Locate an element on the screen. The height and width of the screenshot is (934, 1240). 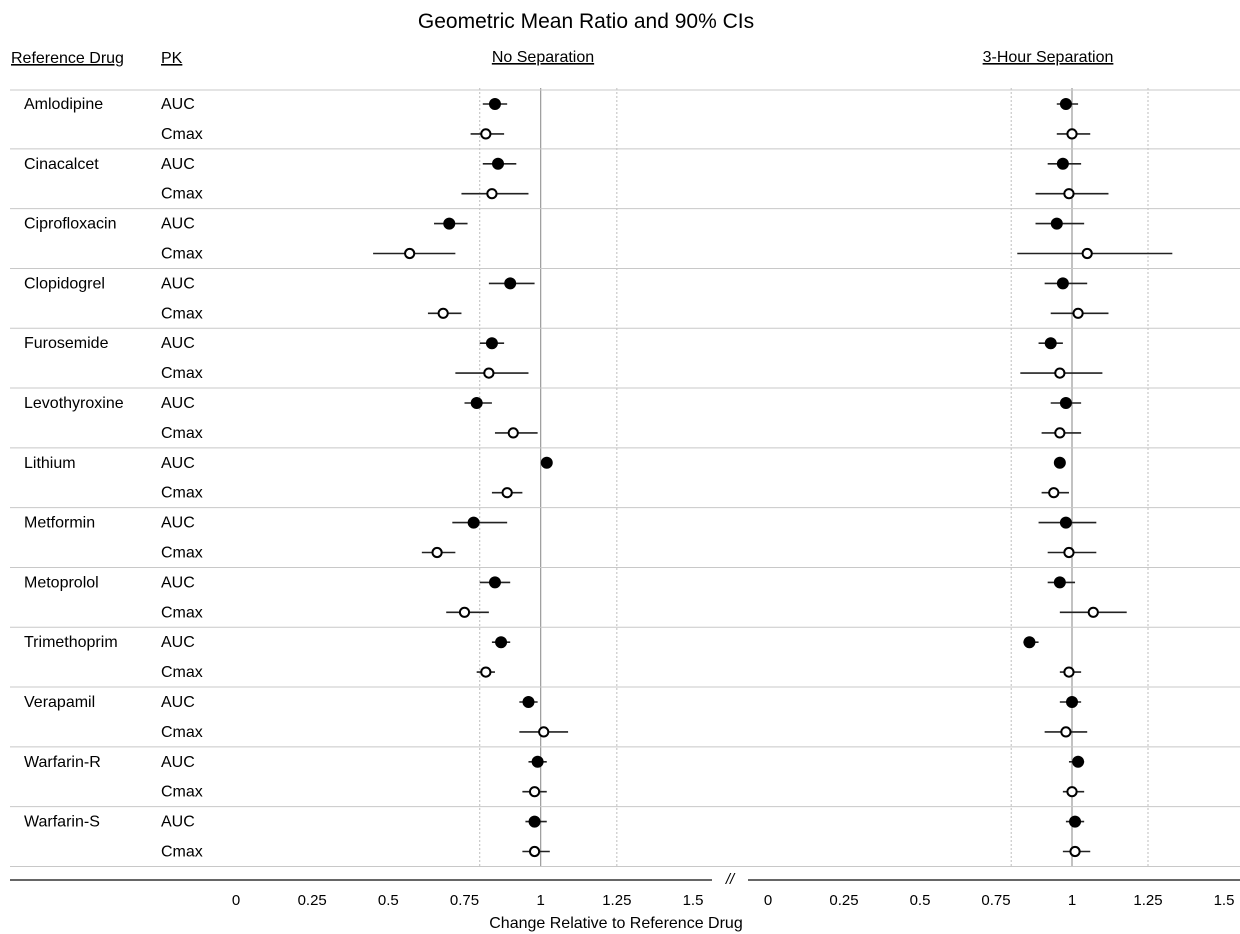
drug-label: Lithium is located at coordinates (50, 463).